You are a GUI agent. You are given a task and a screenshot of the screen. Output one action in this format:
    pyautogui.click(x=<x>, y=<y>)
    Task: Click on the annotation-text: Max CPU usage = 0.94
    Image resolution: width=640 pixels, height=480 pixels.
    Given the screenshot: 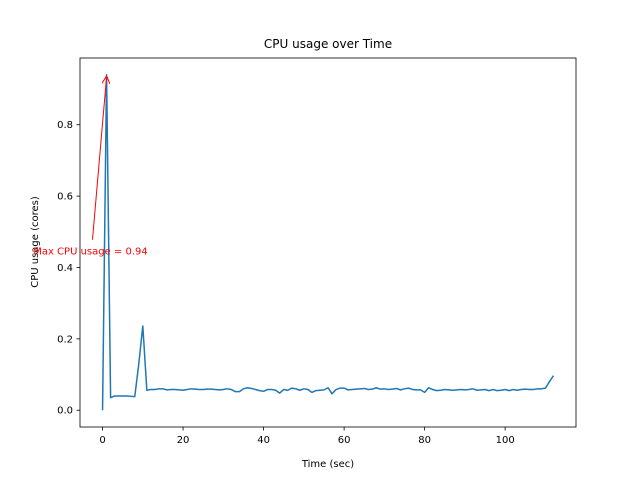 What is the action you would take?
    pyautogui.click(x=90, y=252)
    